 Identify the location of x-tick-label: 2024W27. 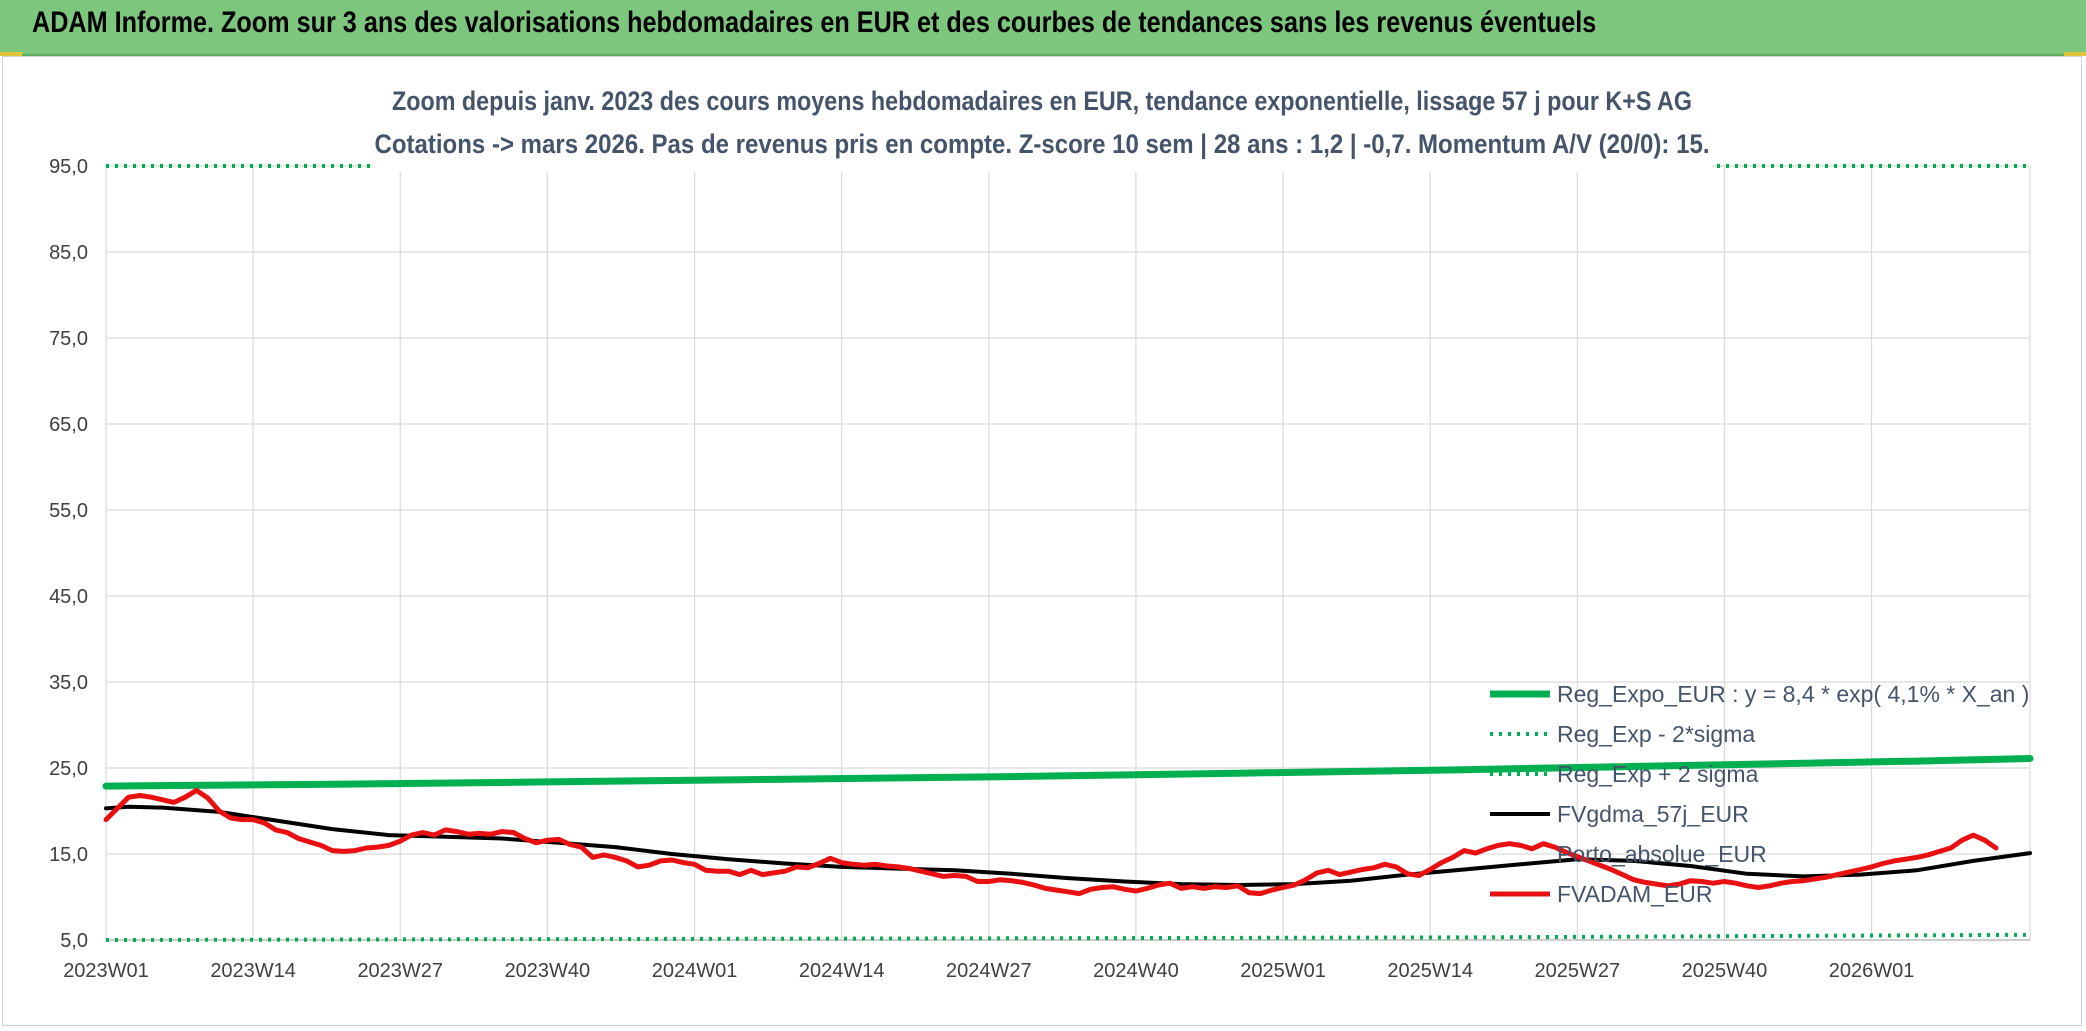
(989, 971).